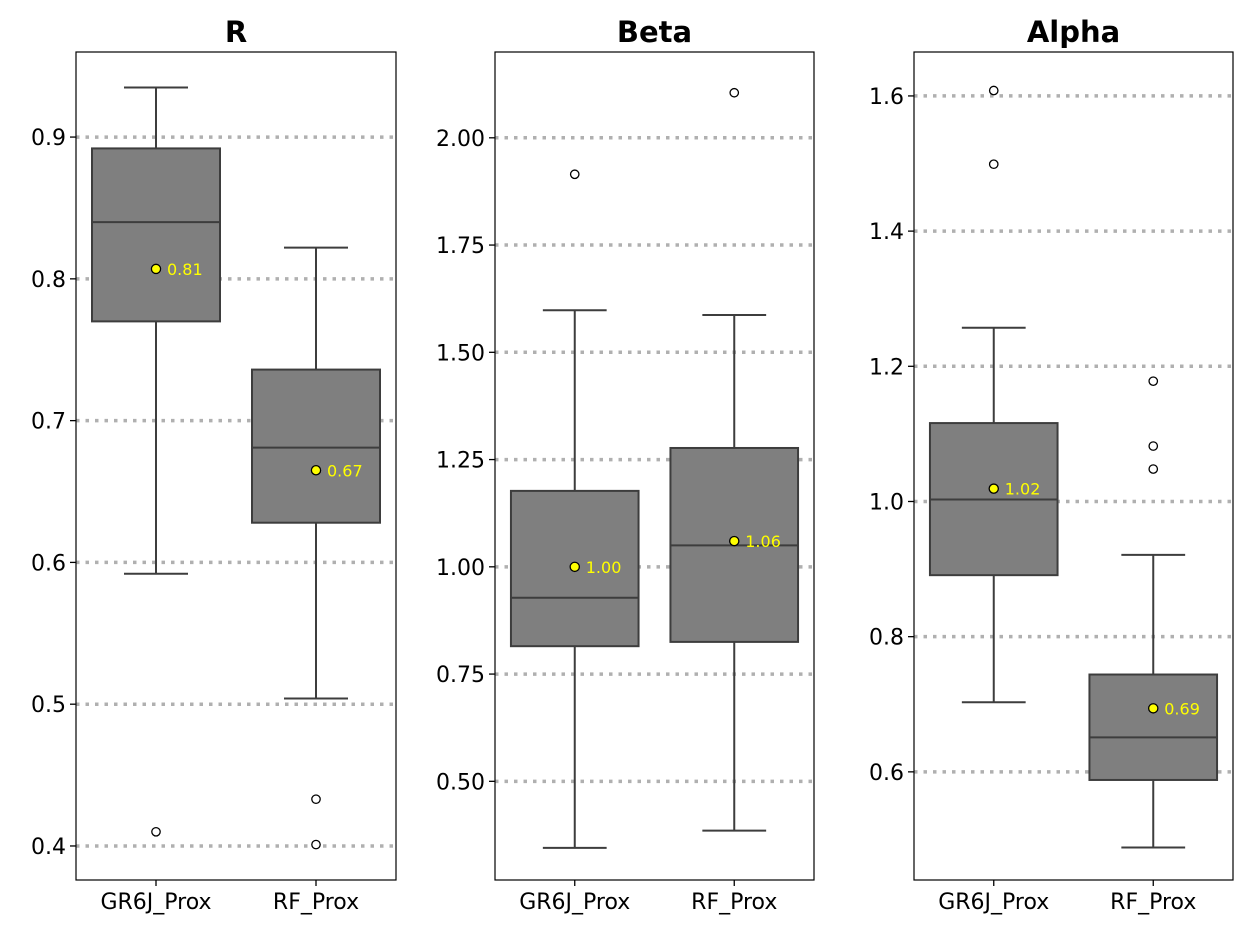  I want to click on box-group-gr6j_prox: 1.00, so click(574, 509).